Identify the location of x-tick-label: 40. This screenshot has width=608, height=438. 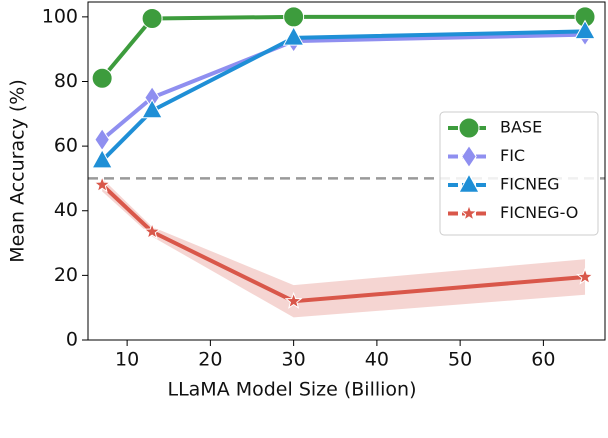
(377, 360).